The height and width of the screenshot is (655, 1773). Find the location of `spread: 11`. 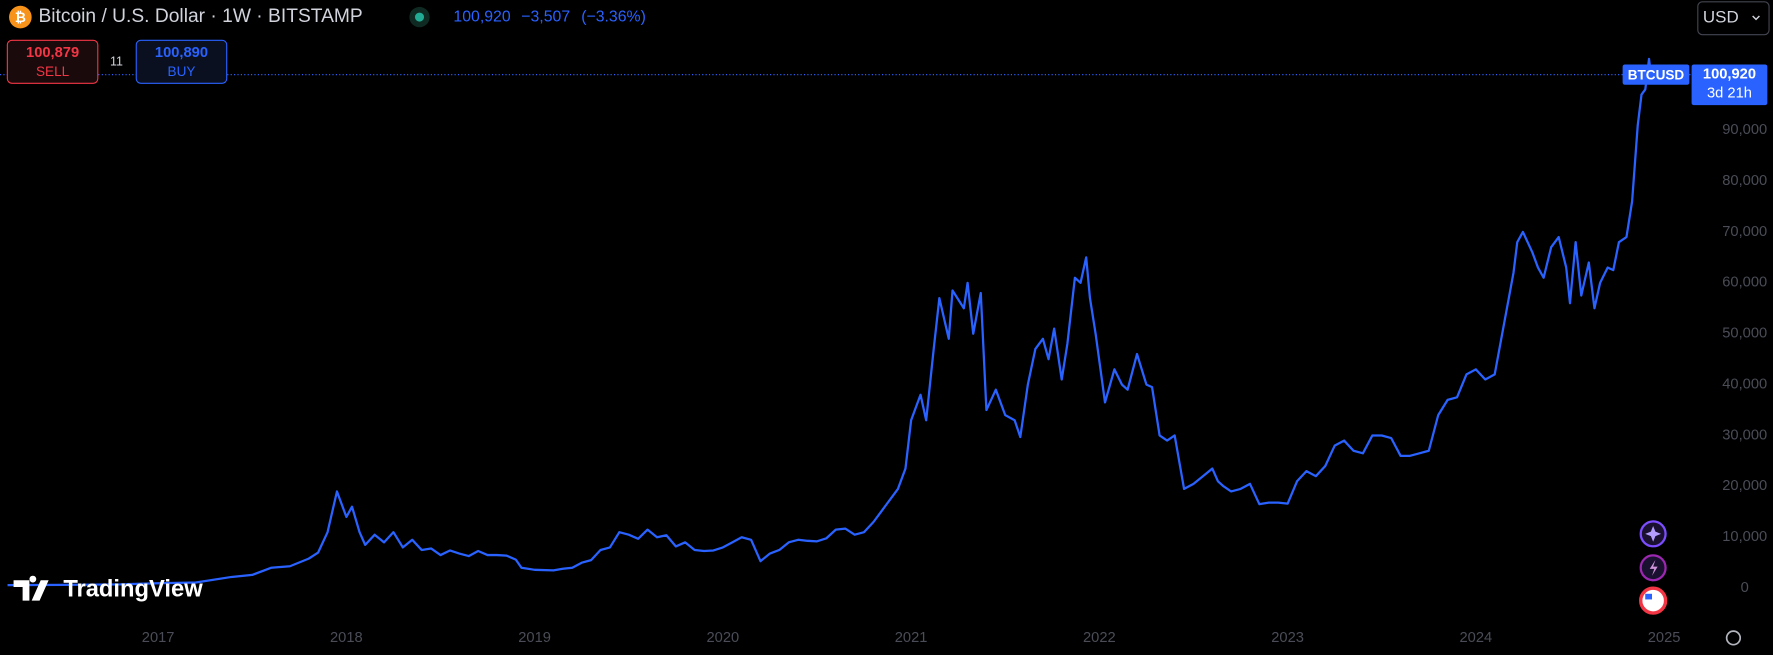

spread: 11 is located at coordinates (116, 62).